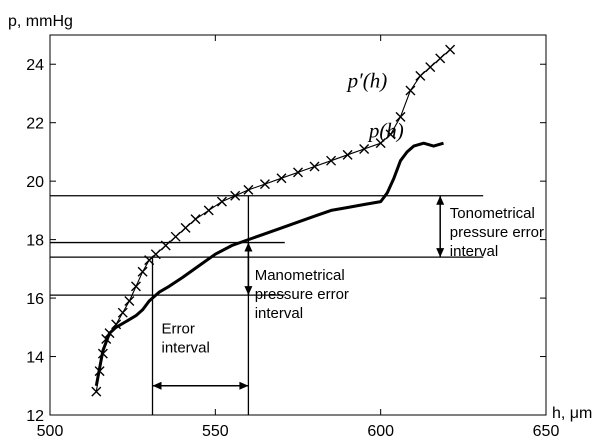  Describe the element at coordinates (546, 431) in the screenshot. I see `x-tick-label: 650` at that location.